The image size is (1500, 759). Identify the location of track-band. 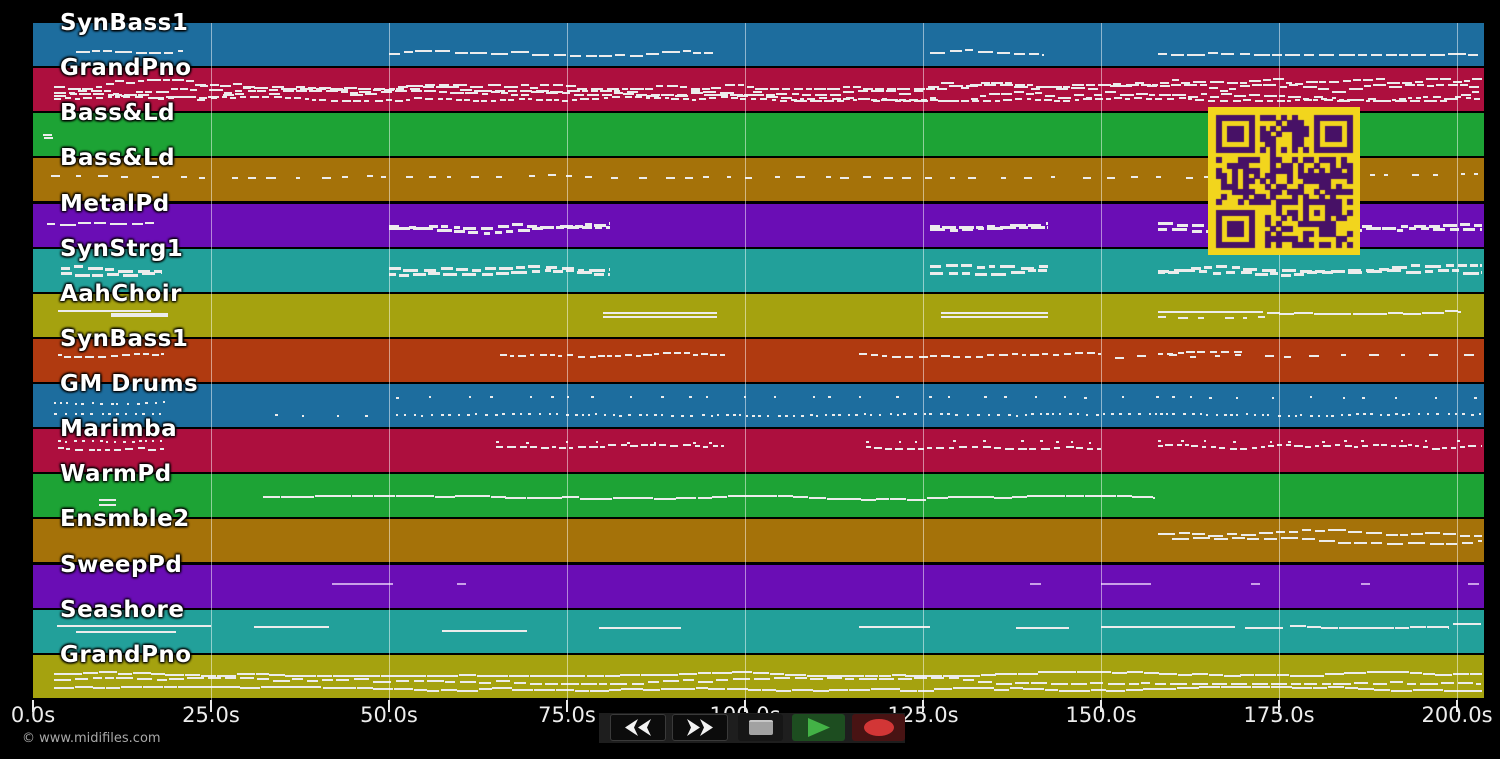
(758, 405).